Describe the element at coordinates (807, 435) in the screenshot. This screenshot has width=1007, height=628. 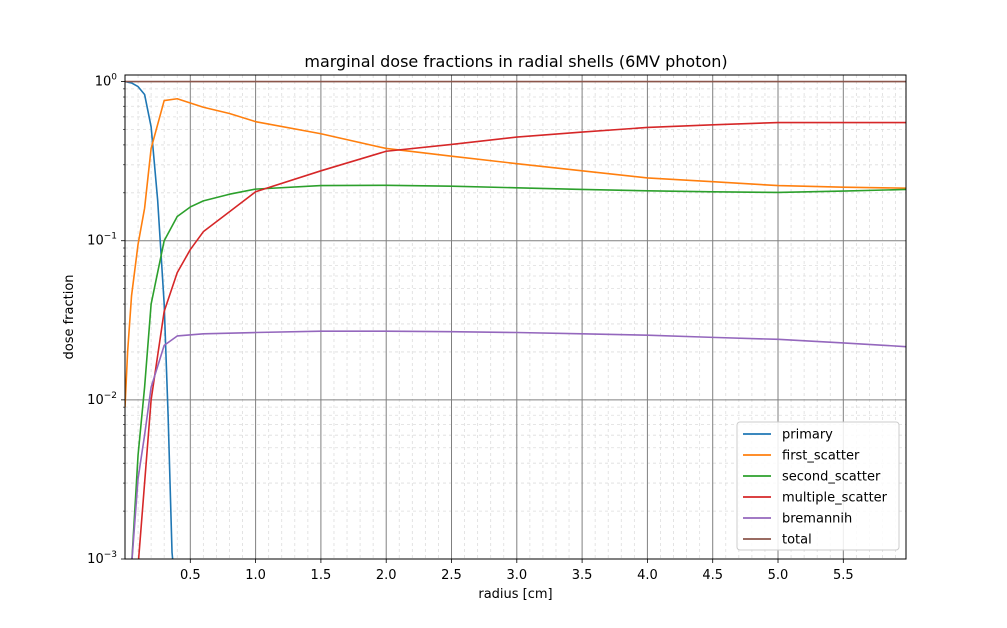
I see `legend-label: primary` at that location.